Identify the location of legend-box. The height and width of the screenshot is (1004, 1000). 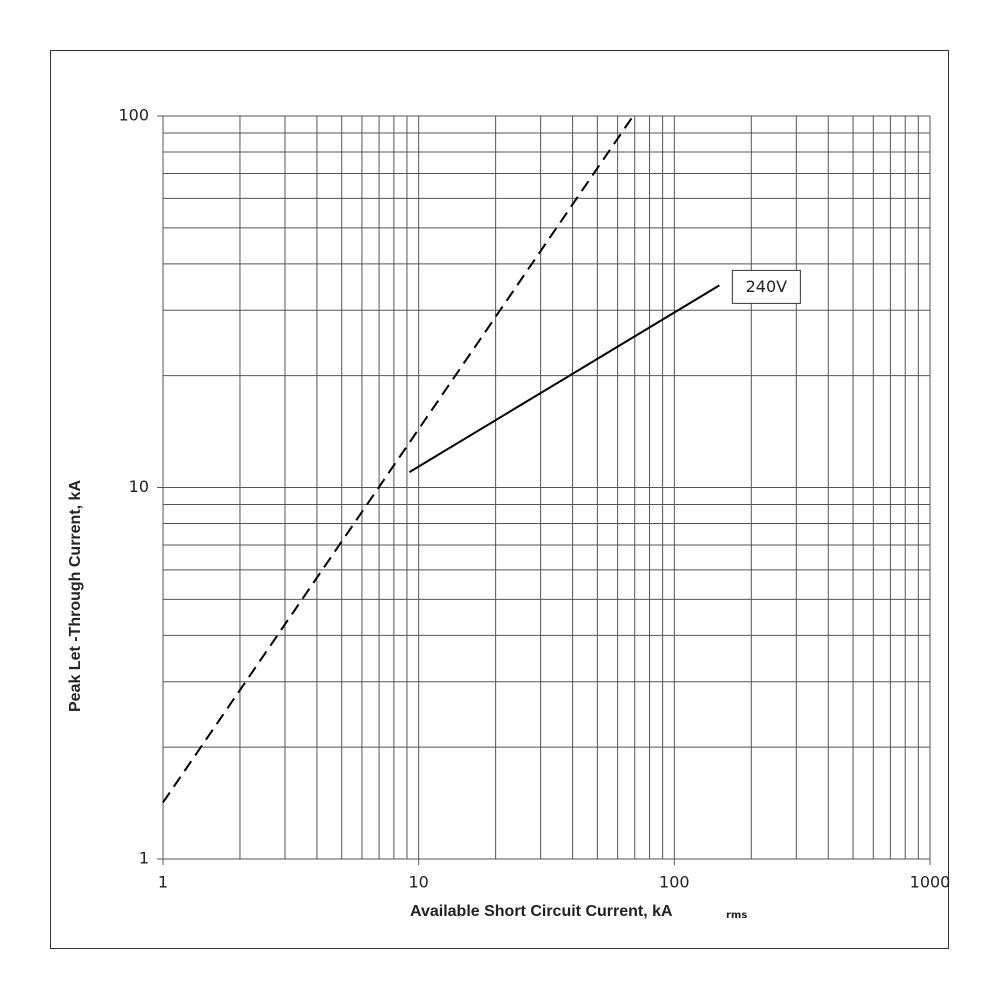
(766, 286).